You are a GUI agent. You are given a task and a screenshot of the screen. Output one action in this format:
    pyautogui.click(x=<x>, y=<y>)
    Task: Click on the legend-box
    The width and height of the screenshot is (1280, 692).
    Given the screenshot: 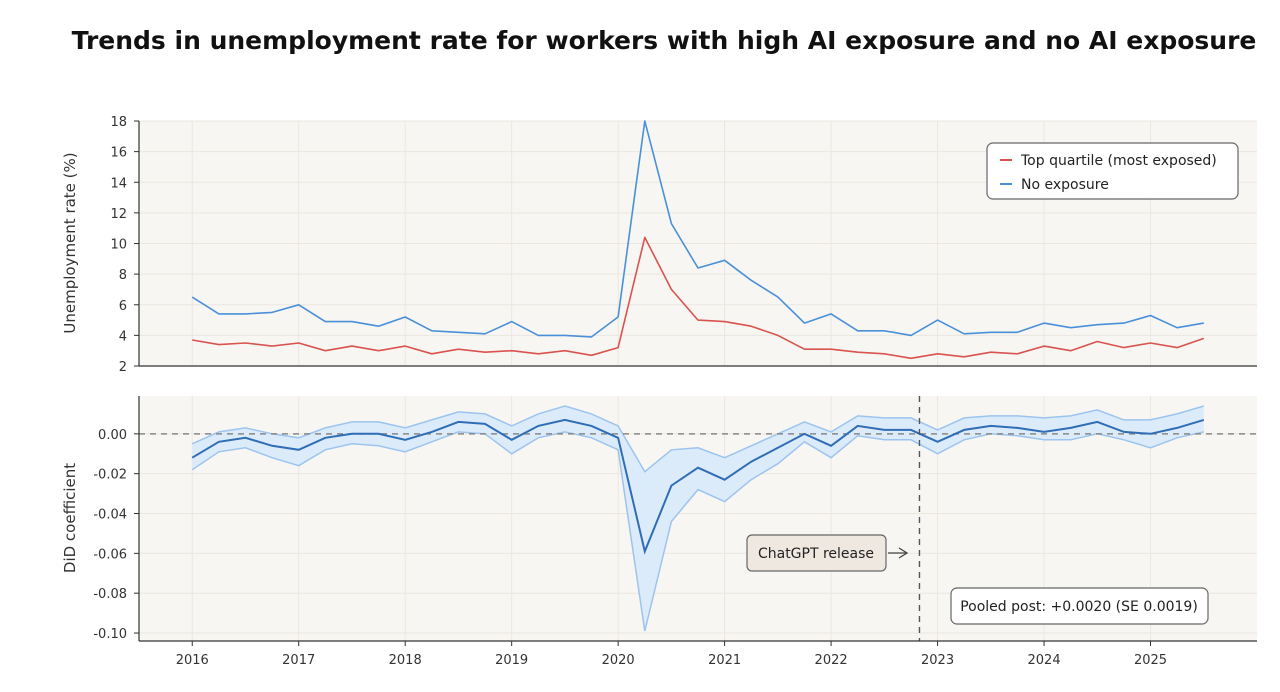 What is the action you would take?
    pyautogui.click(x=1112, y=171)
    